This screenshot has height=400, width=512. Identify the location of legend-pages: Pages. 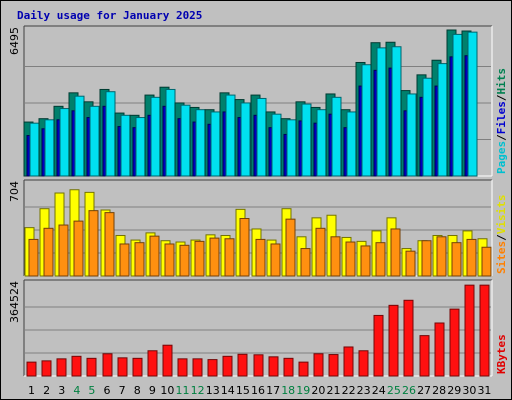
(501, 157).